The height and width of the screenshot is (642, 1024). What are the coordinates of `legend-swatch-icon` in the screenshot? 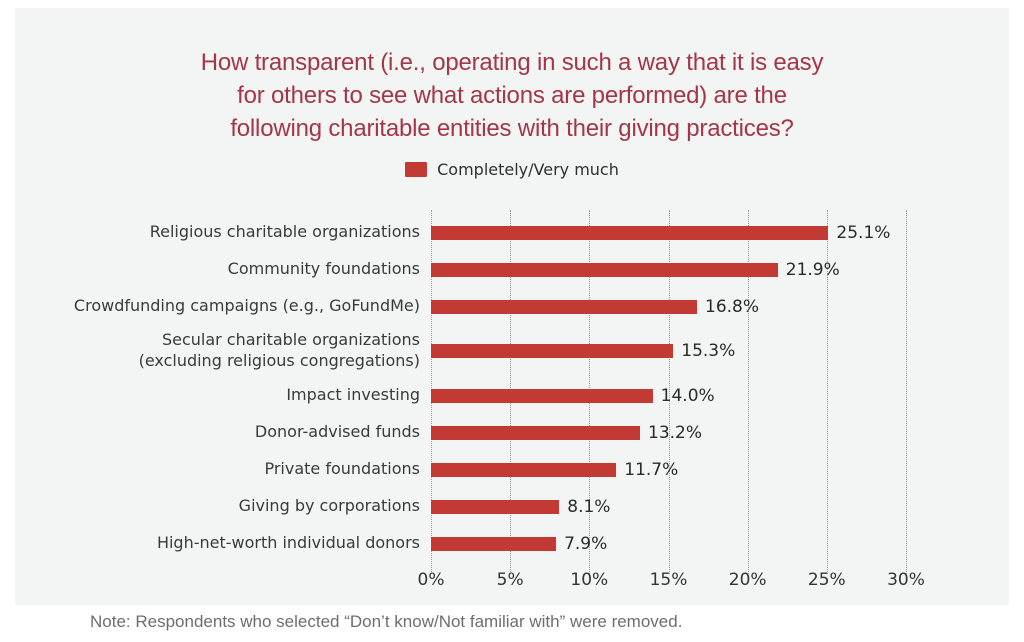 It's located at (416, 169).